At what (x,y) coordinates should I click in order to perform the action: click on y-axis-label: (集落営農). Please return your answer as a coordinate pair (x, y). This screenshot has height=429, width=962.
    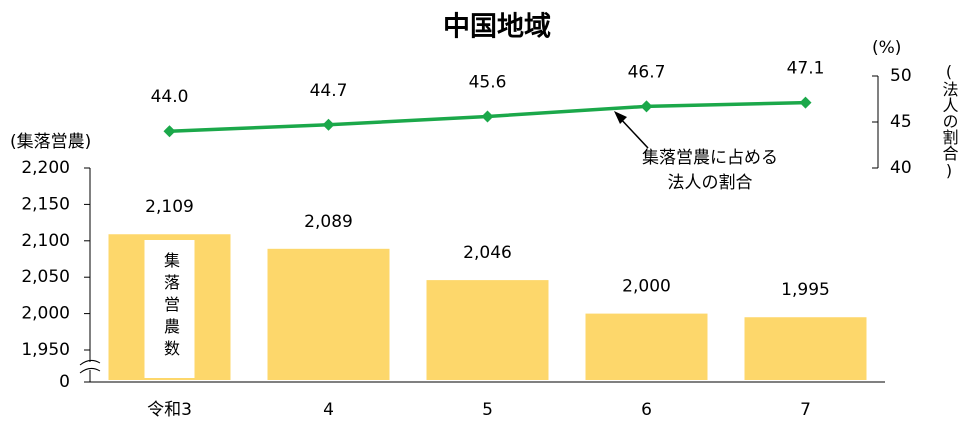
    Looking at the image, I should click on (50, 142).